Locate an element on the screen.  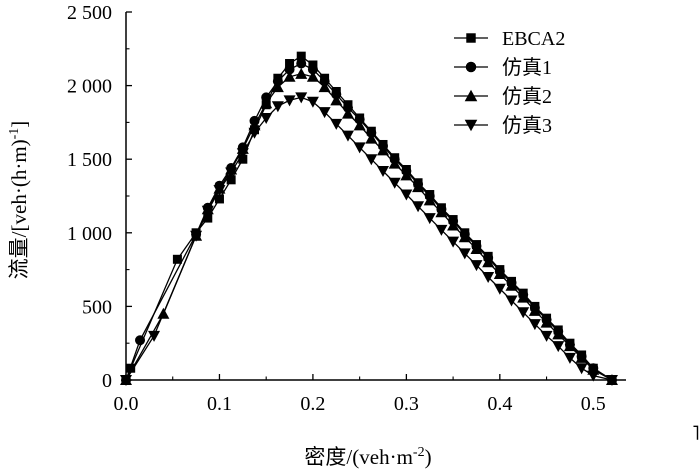
corner-mark: ˥ is located at coordinates (696, 434).